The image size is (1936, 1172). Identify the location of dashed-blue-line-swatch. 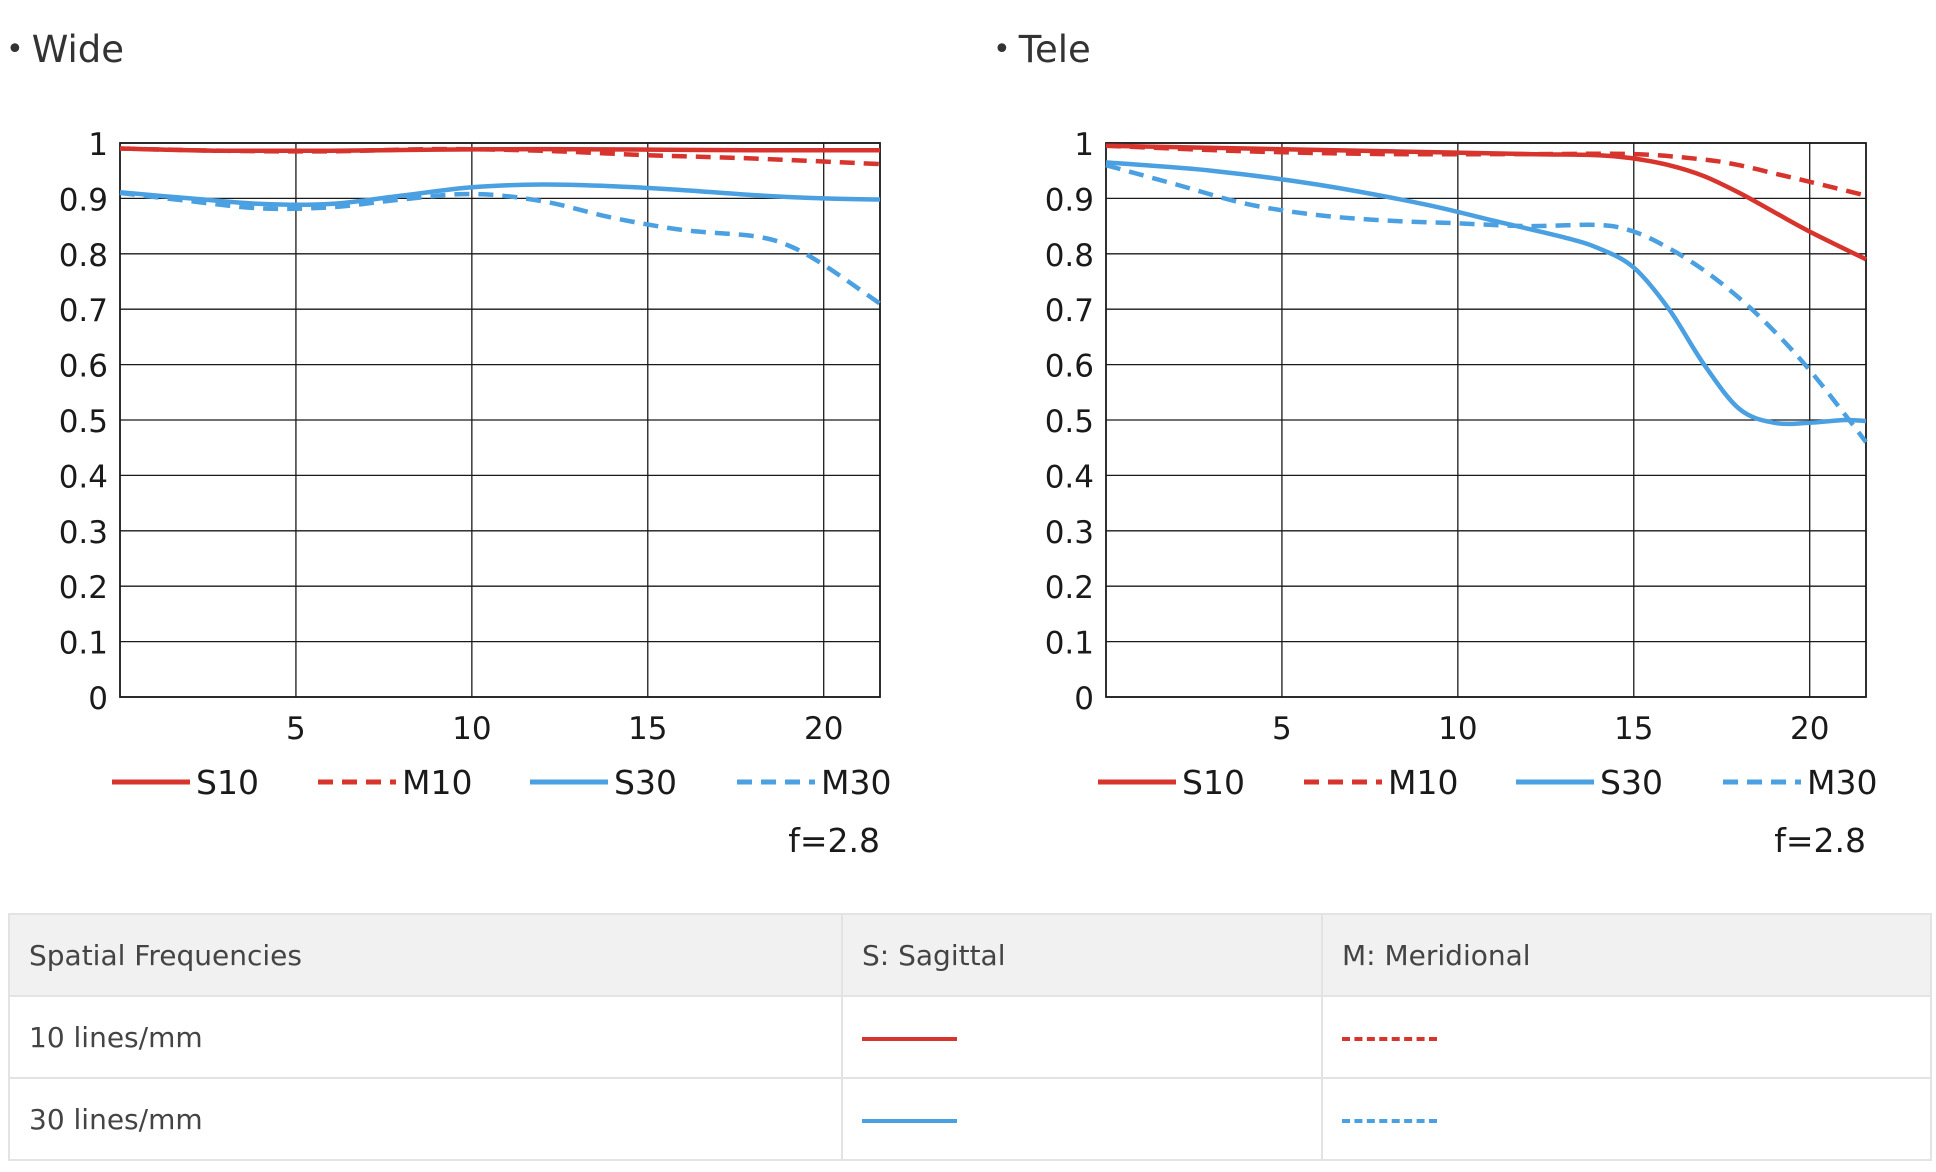
(1389, 1120).